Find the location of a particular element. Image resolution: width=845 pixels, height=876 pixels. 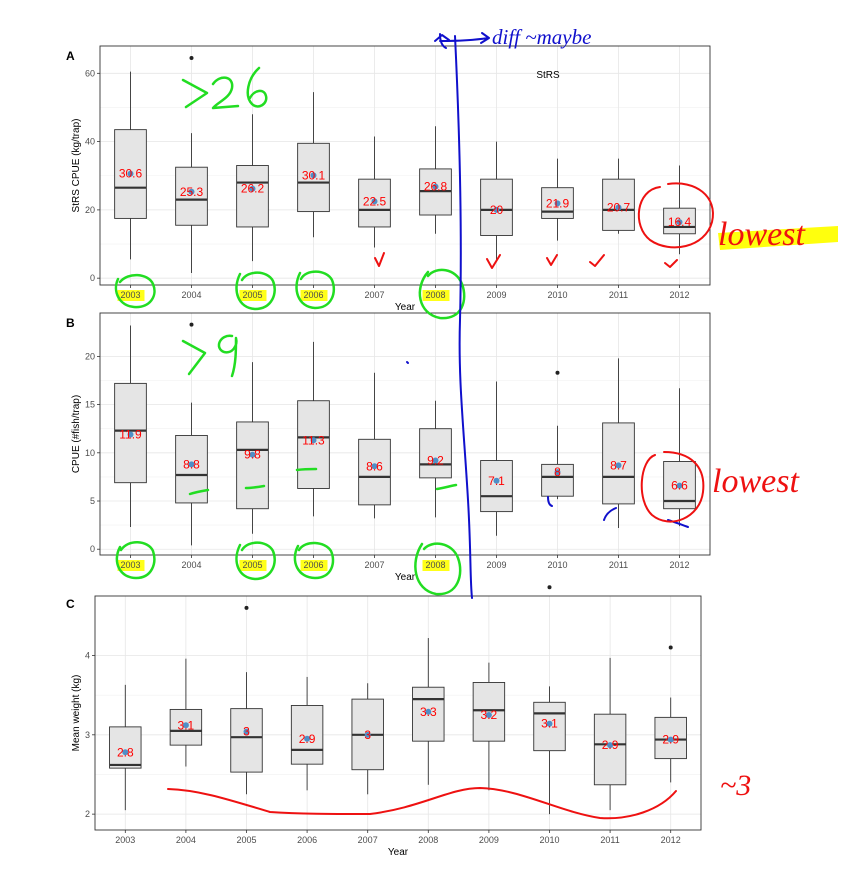

mean-value-label: 8.8 is located at coordinates (191, 464).